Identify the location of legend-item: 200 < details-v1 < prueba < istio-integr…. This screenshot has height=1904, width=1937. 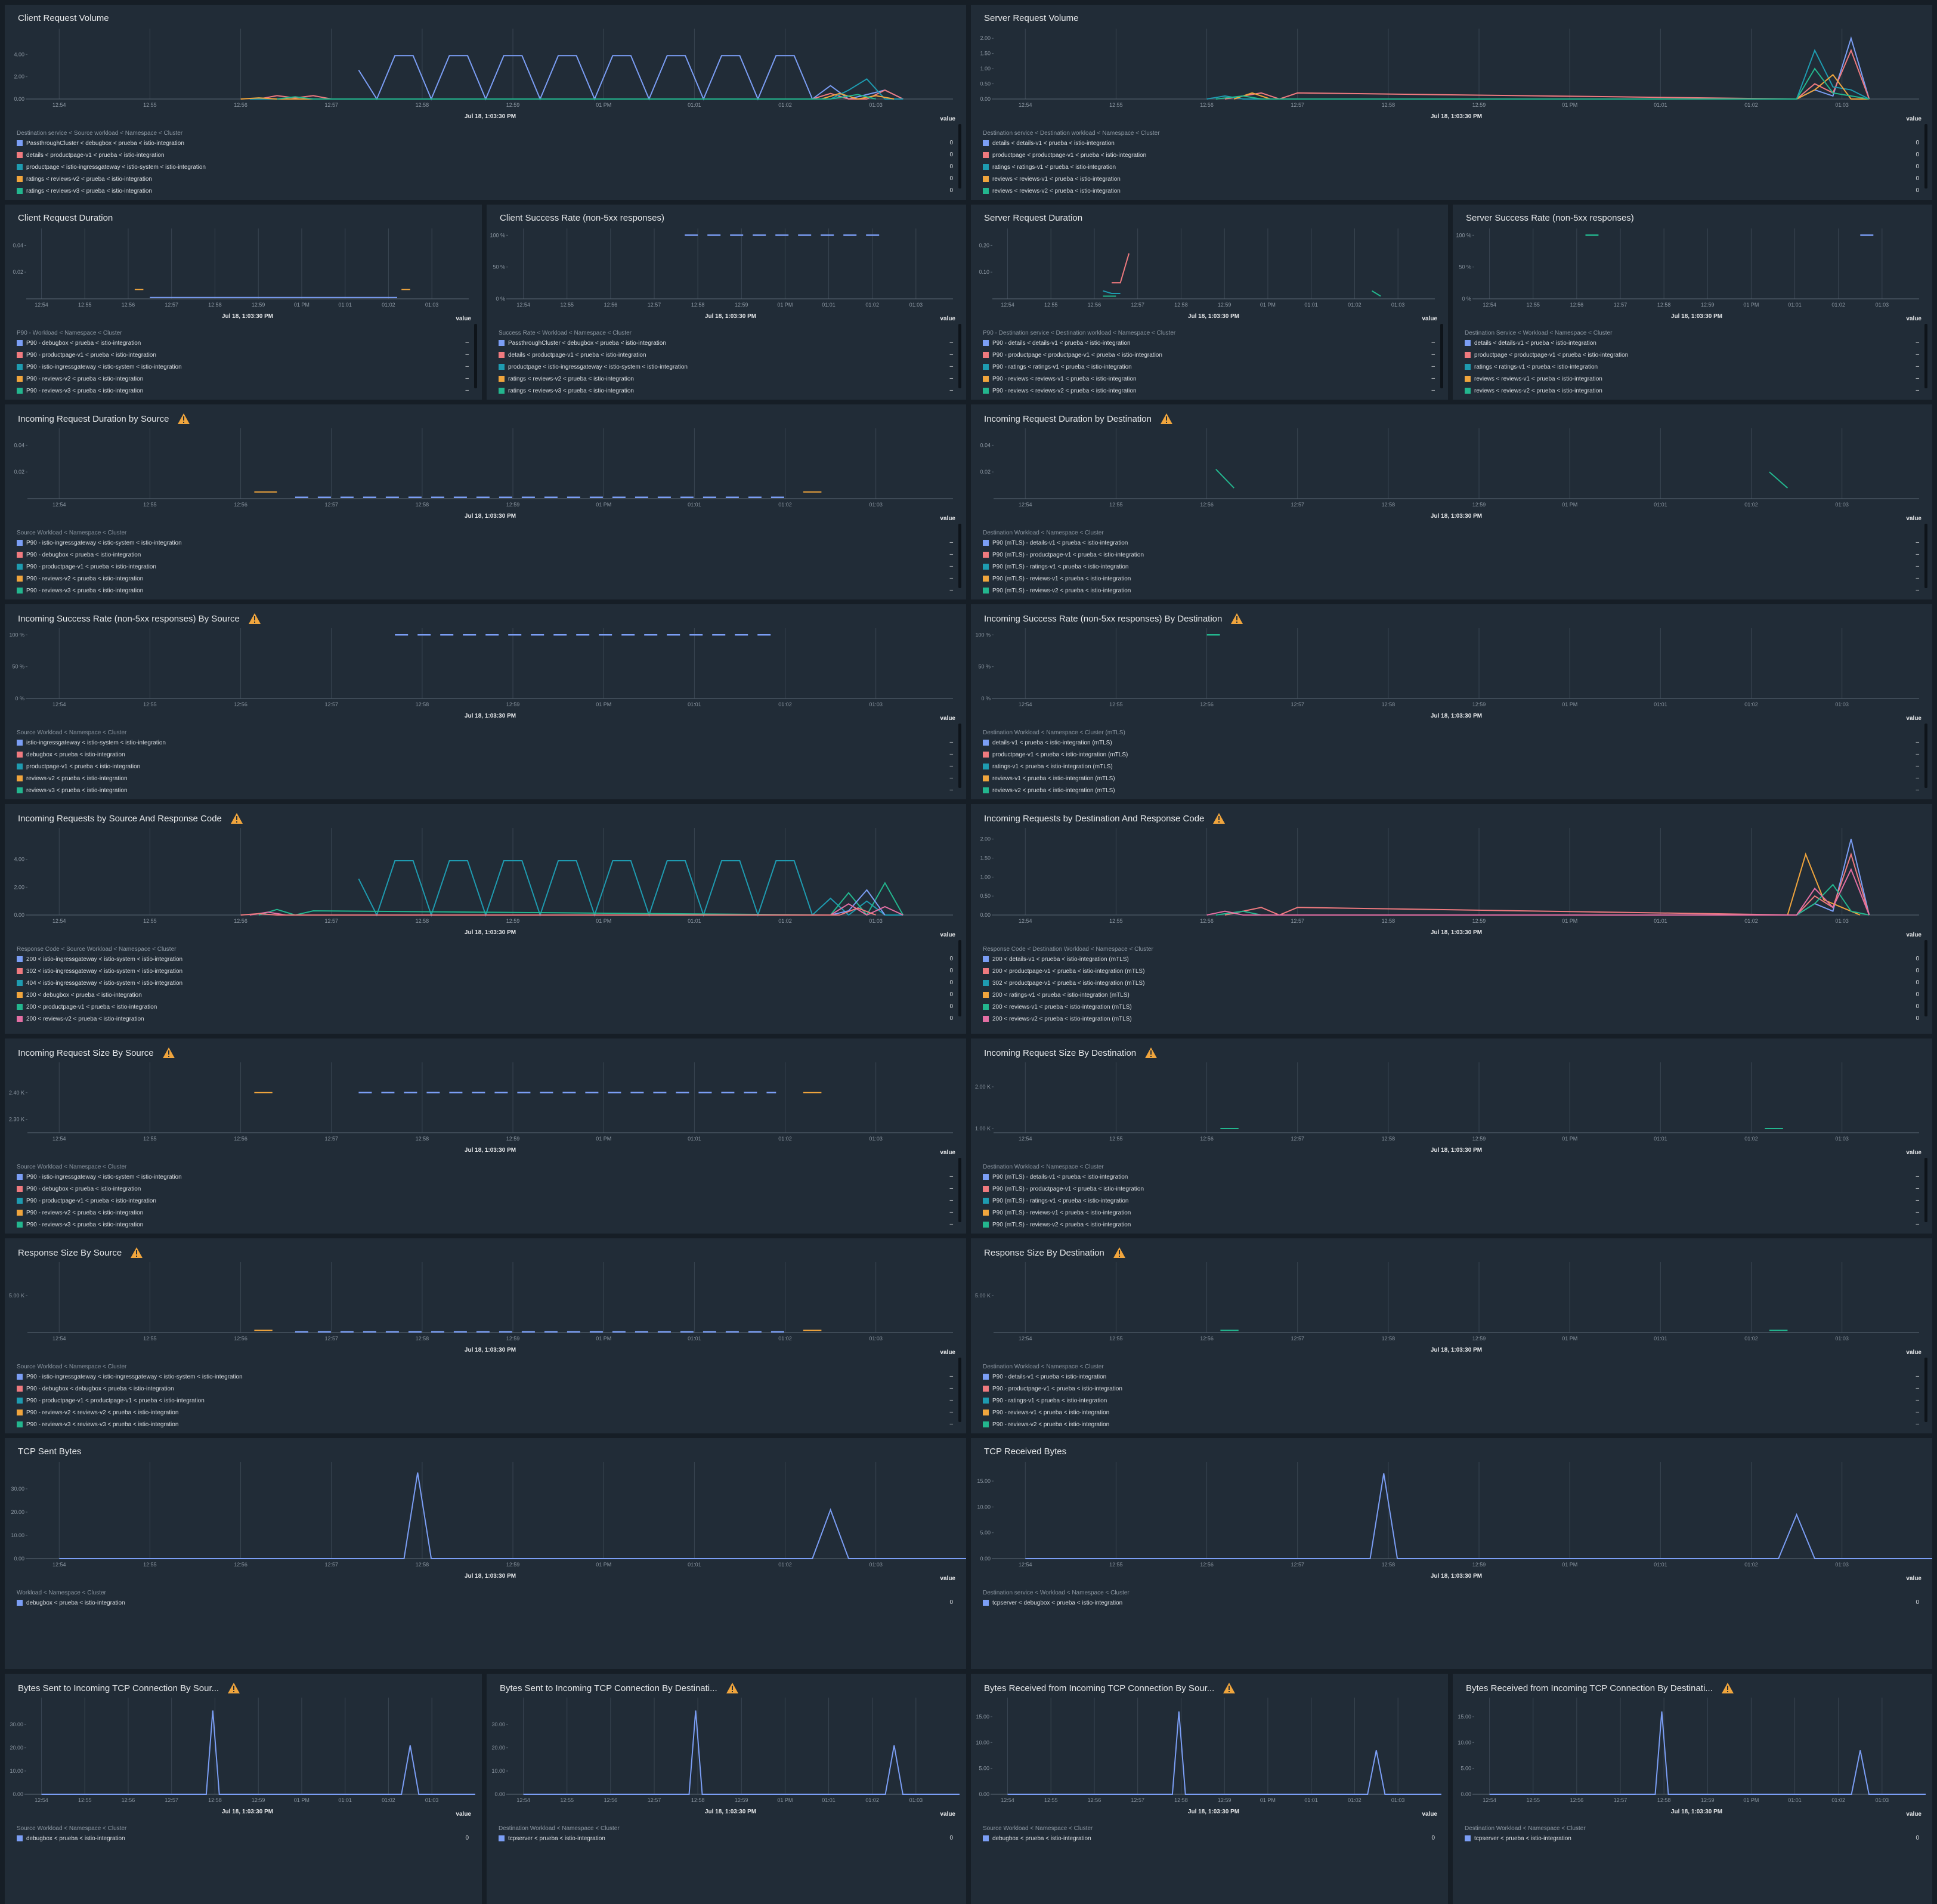
(1451, 959).